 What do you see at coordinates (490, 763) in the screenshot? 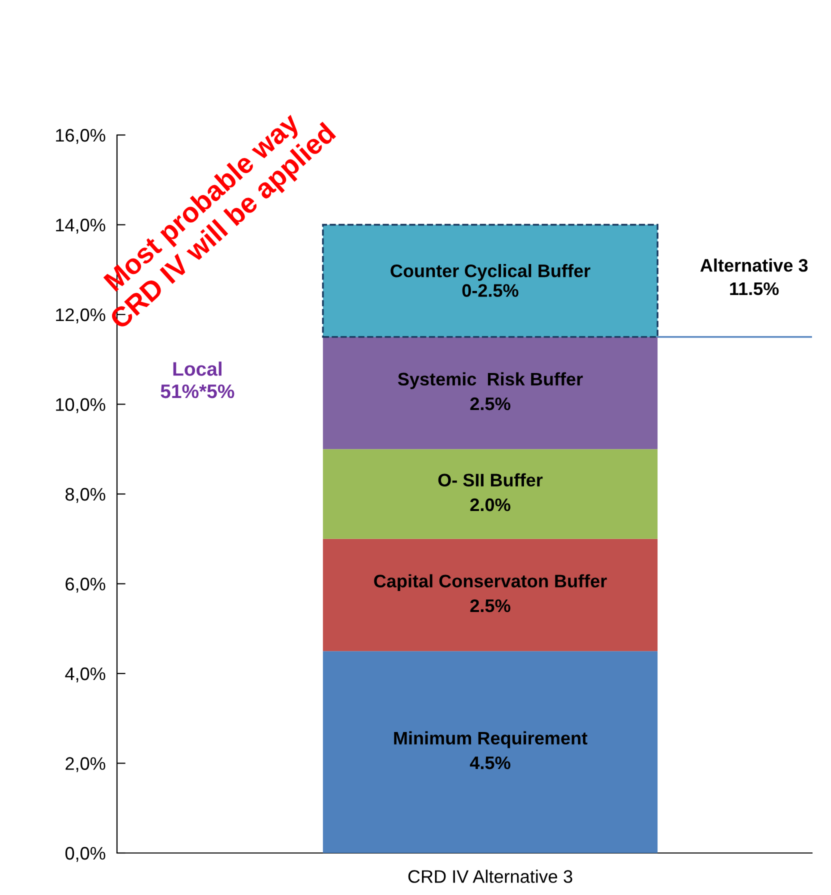
I see `data-label: 4.5%` at bounding box center [490, 763].